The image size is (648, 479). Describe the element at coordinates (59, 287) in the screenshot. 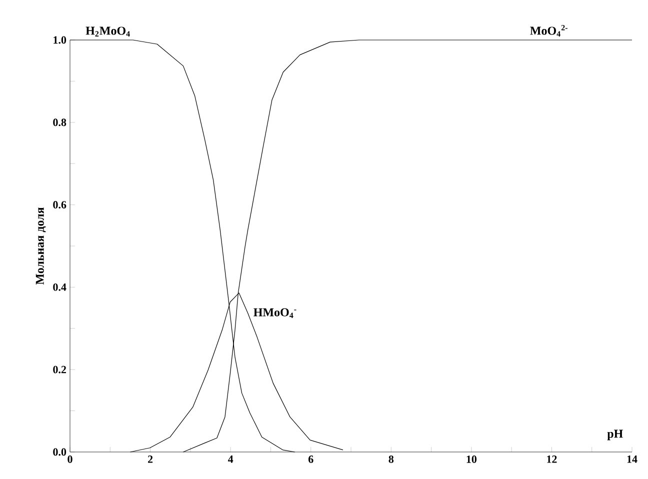

I see `y-tick-label: 0.4` at that location.